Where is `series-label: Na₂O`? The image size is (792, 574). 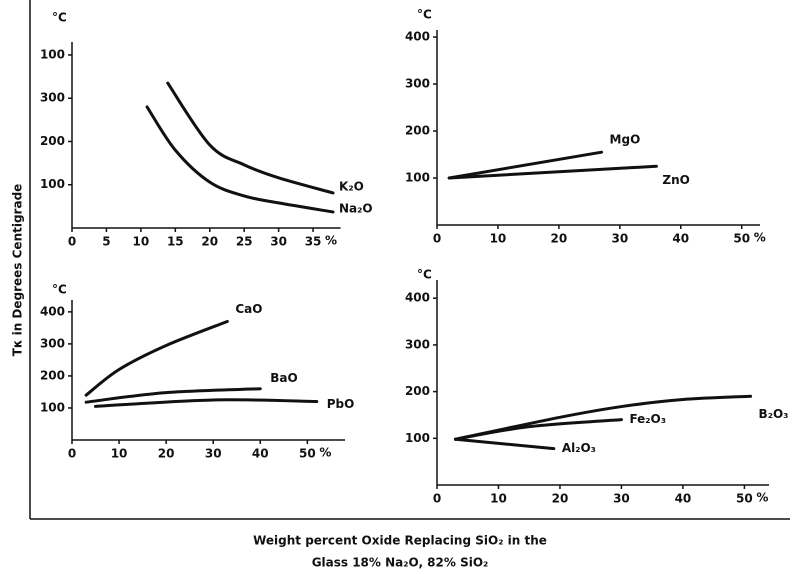
series-label: Na₂O is located at coordinates (356, 208).